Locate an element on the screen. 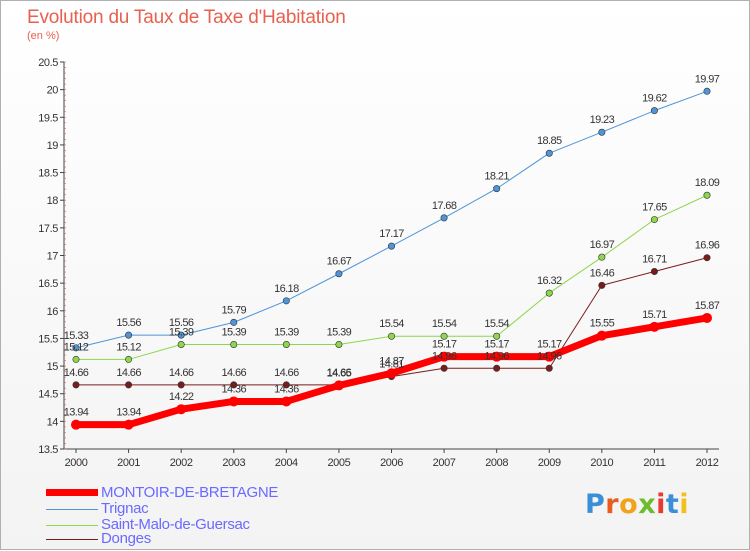  x-tick-label: 2008 is located at coordinates (496, 463).